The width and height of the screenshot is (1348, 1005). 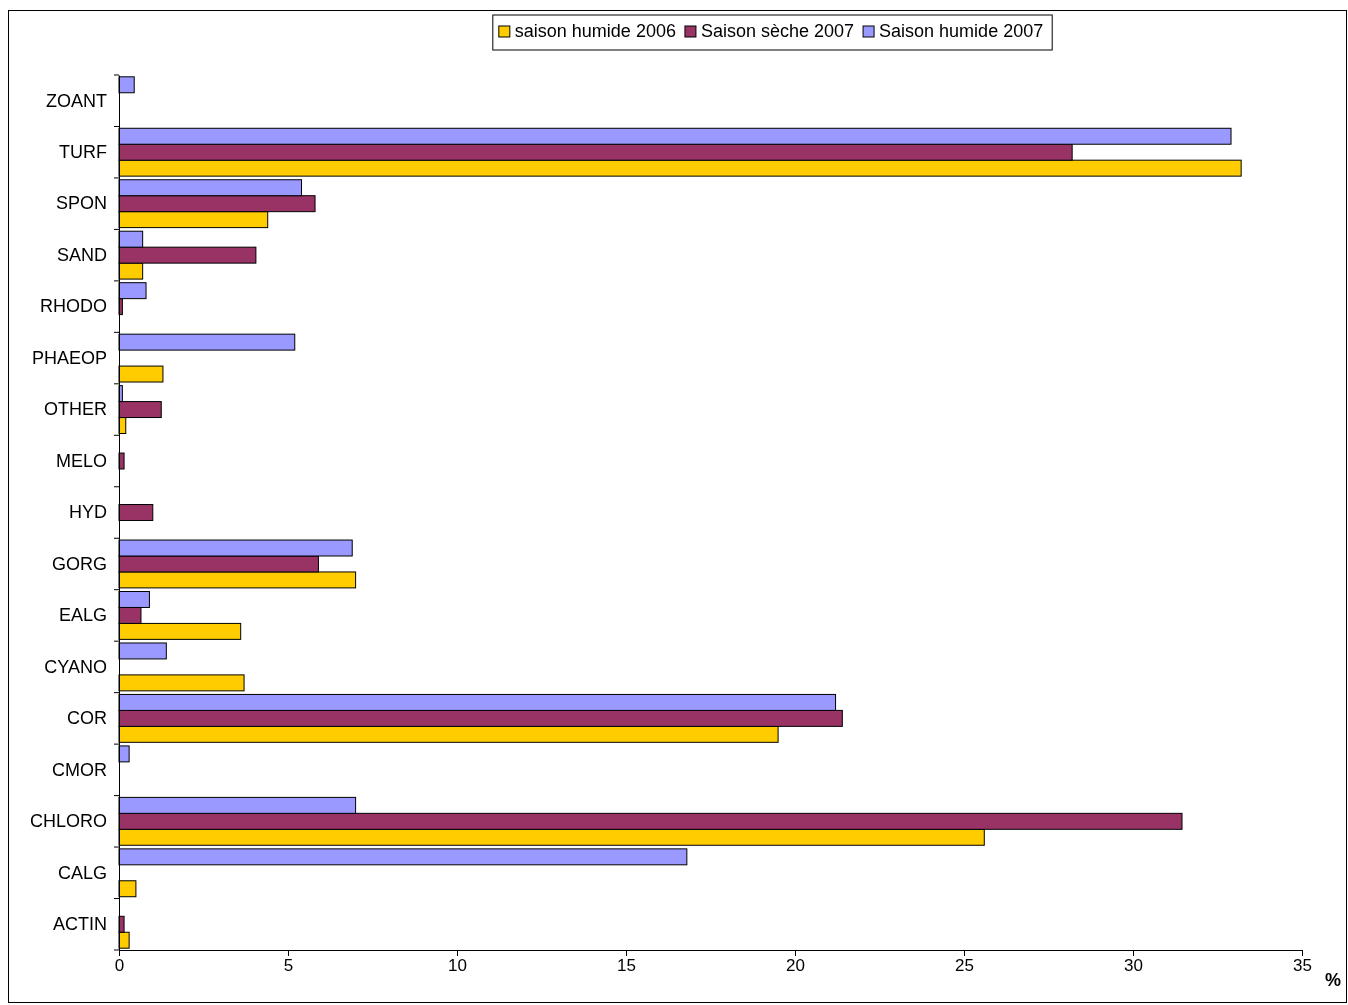 I want to click on y-tick-label: EALG, so click(x=82, y=615).